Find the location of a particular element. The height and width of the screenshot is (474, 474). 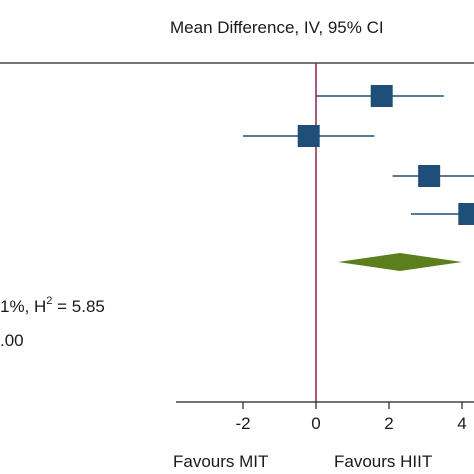

overall-test-stat: .00 is located at coordinates (12, 340).